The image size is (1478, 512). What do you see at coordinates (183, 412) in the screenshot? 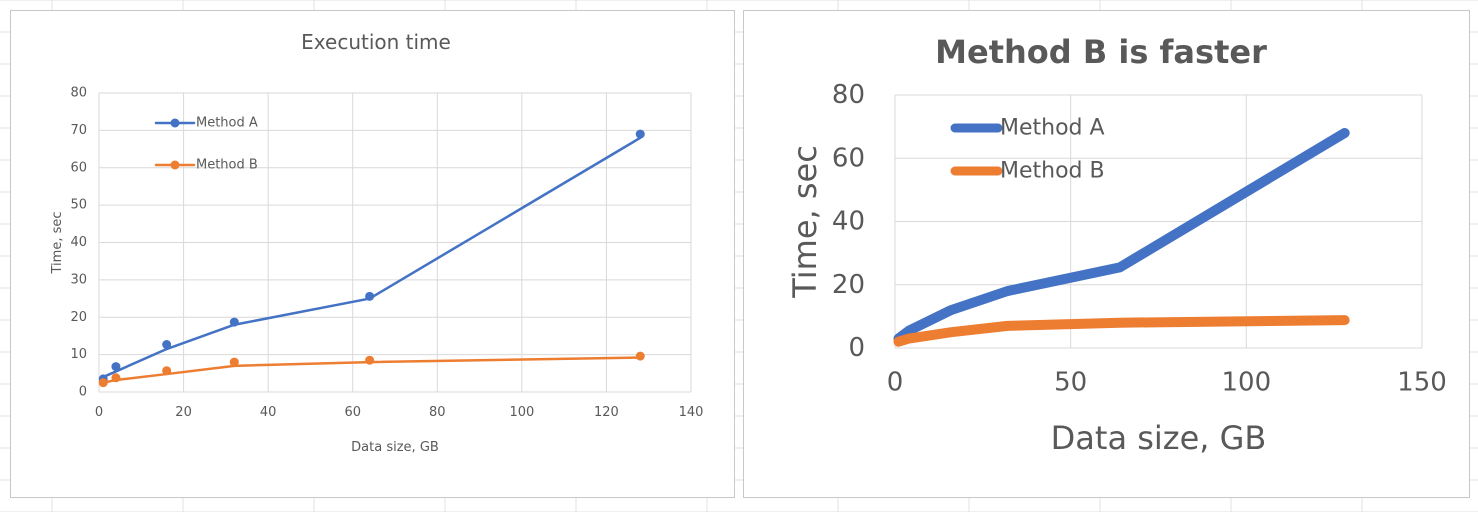
I see `x-tick-label: 20` at bounding box center [183, 412].